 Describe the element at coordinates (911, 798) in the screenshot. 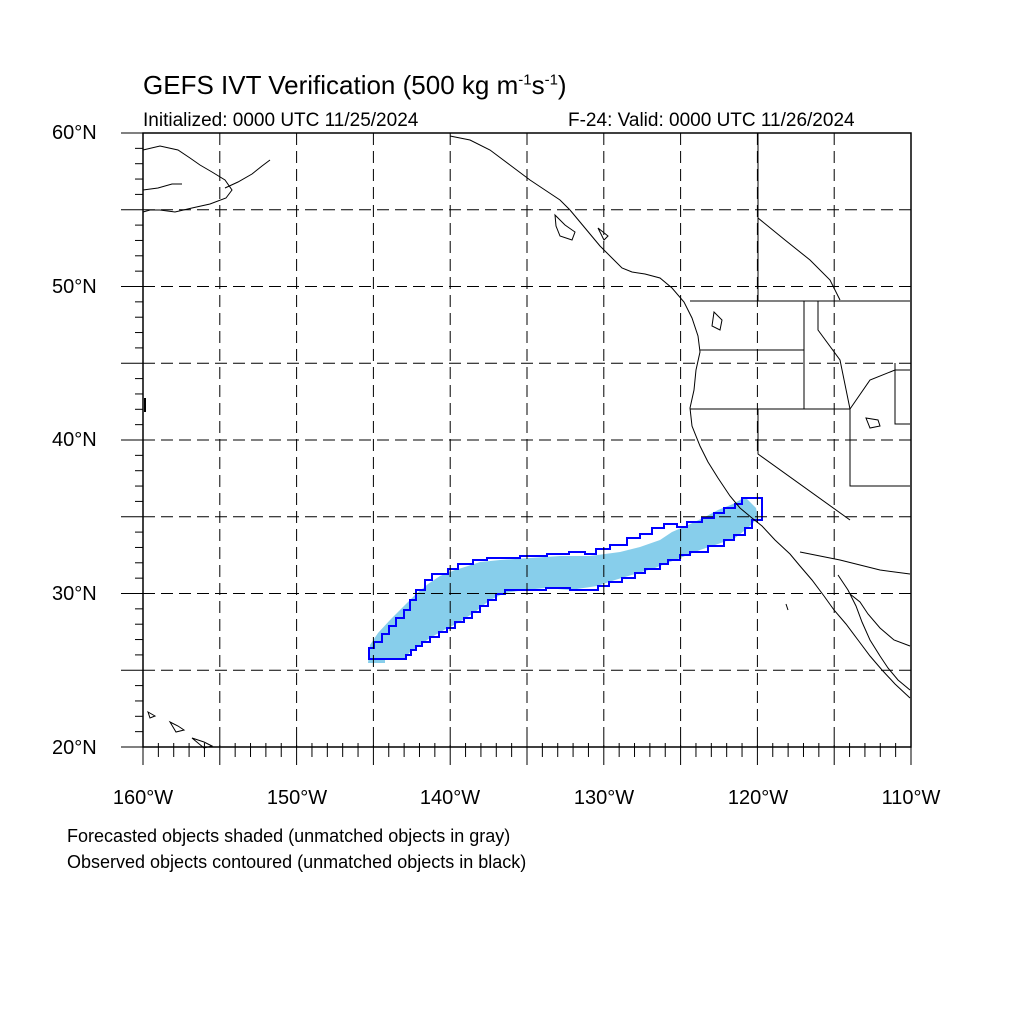

I see `lon-label-110w: 110°W` at that location.